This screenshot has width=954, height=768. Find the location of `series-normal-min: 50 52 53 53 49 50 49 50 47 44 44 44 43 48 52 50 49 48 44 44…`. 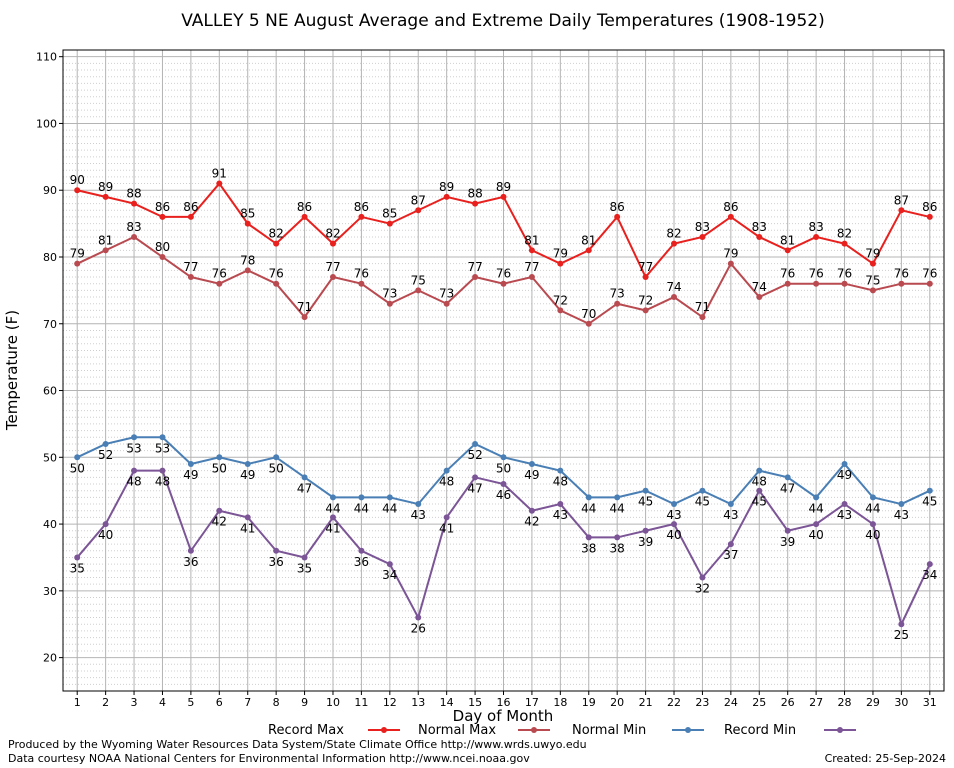

series-normal-min: 50 52 53 53 49 50 49 50 47 44 44 44 43 48 52 50 49 48 44 44… is located at coordinates (503, 478).